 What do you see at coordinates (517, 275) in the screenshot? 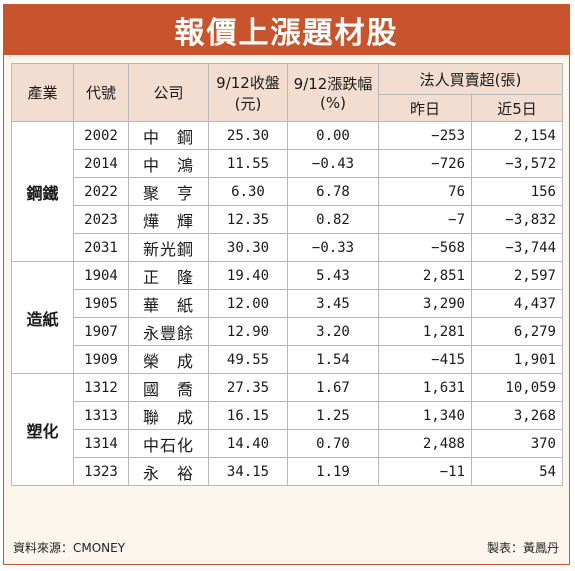
I see `inst-5day-cell: 2,597` at bounding box center [517, 275].